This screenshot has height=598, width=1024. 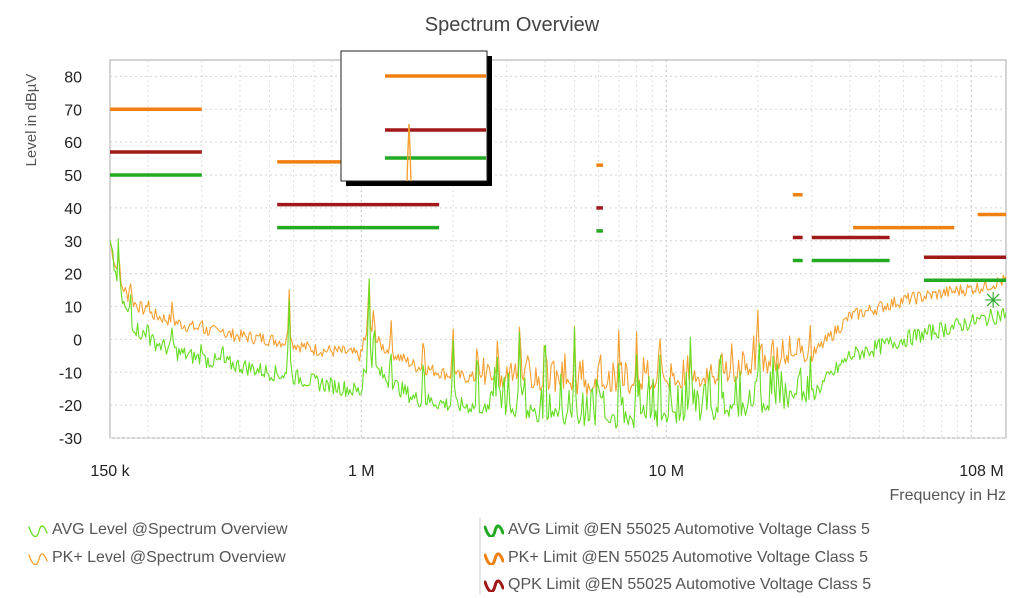 I want to click on y-tick-label: 80, so click(x=73, y=77).